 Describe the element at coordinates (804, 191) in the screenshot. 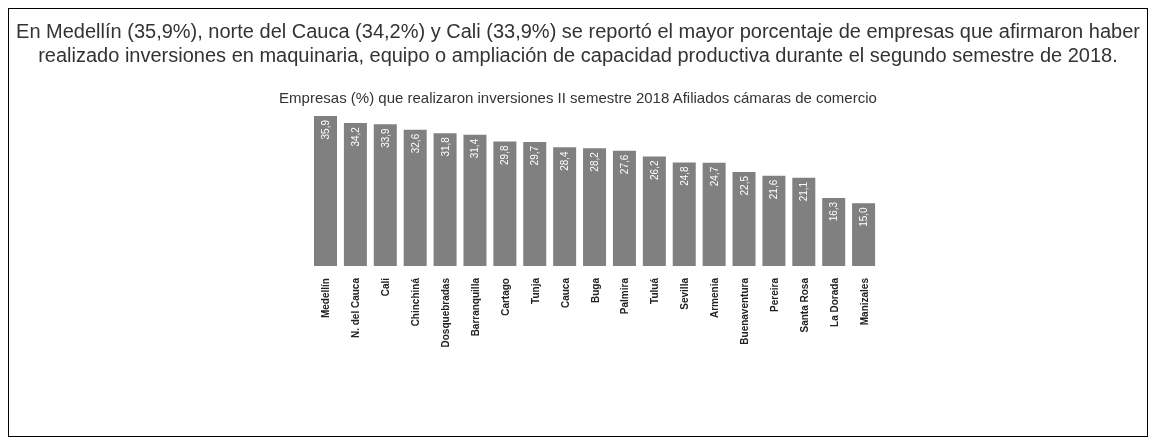

I see `data-label: 21,1` at that location.